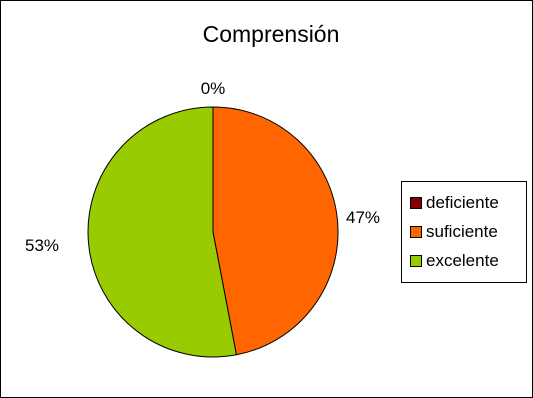 This screenshot has height=398, width=533. I want to click on legend-item-excelente: excelente, so click(464, 260).